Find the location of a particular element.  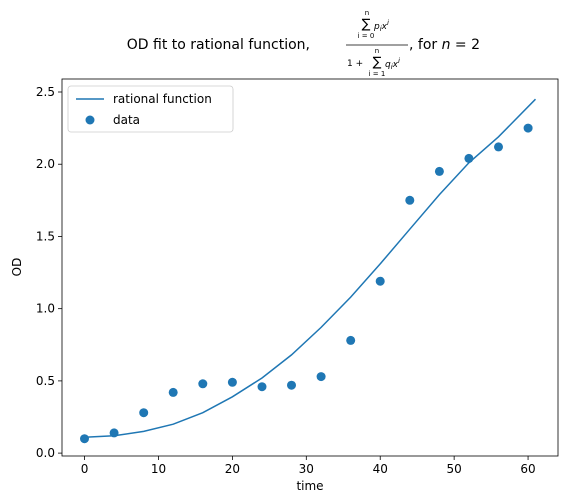

numerator-lower-limit: i = 0 is located at coordinates (366, 36).